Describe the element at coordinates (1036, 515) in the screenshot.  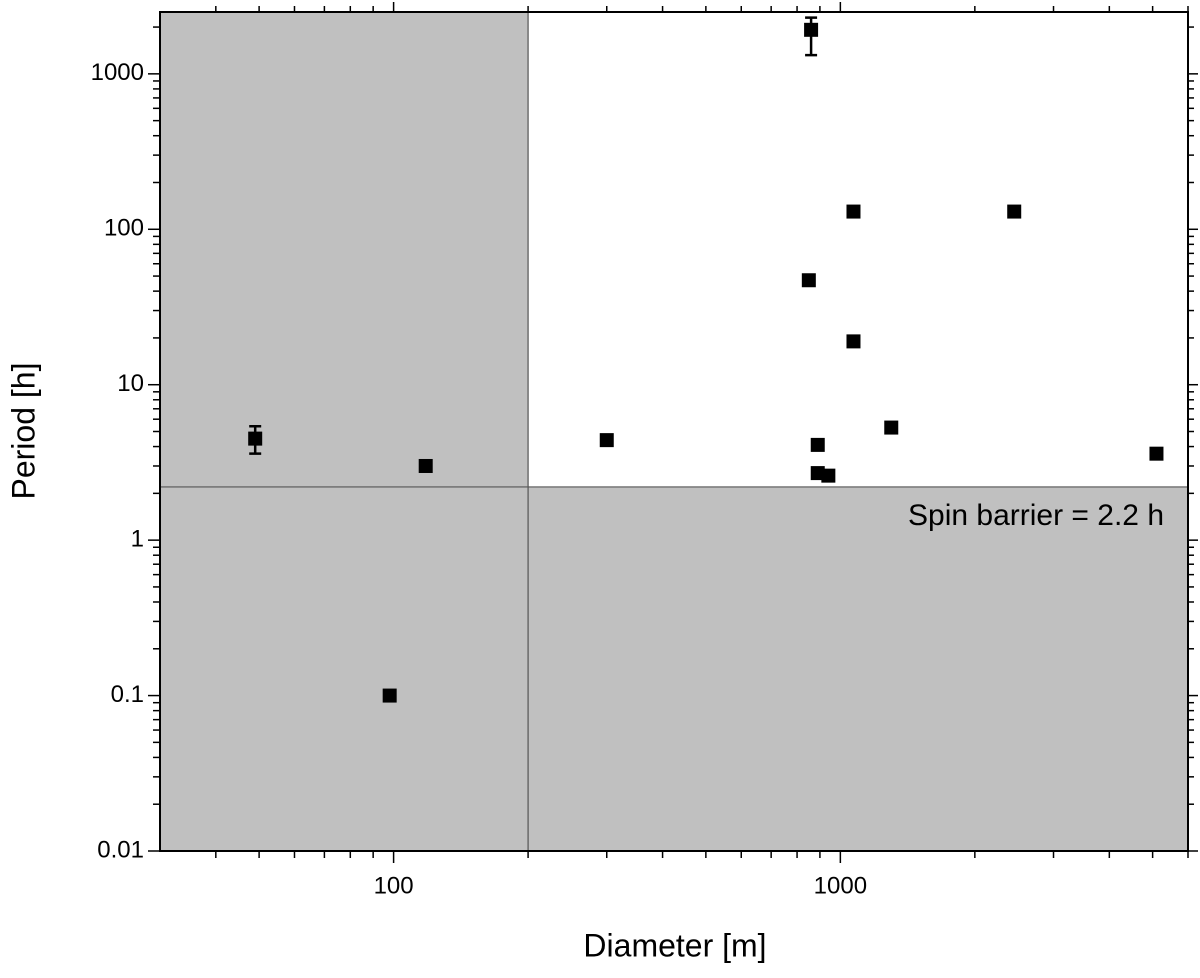
I see `annotation: Spin barrier = 2.2 h` at that location.